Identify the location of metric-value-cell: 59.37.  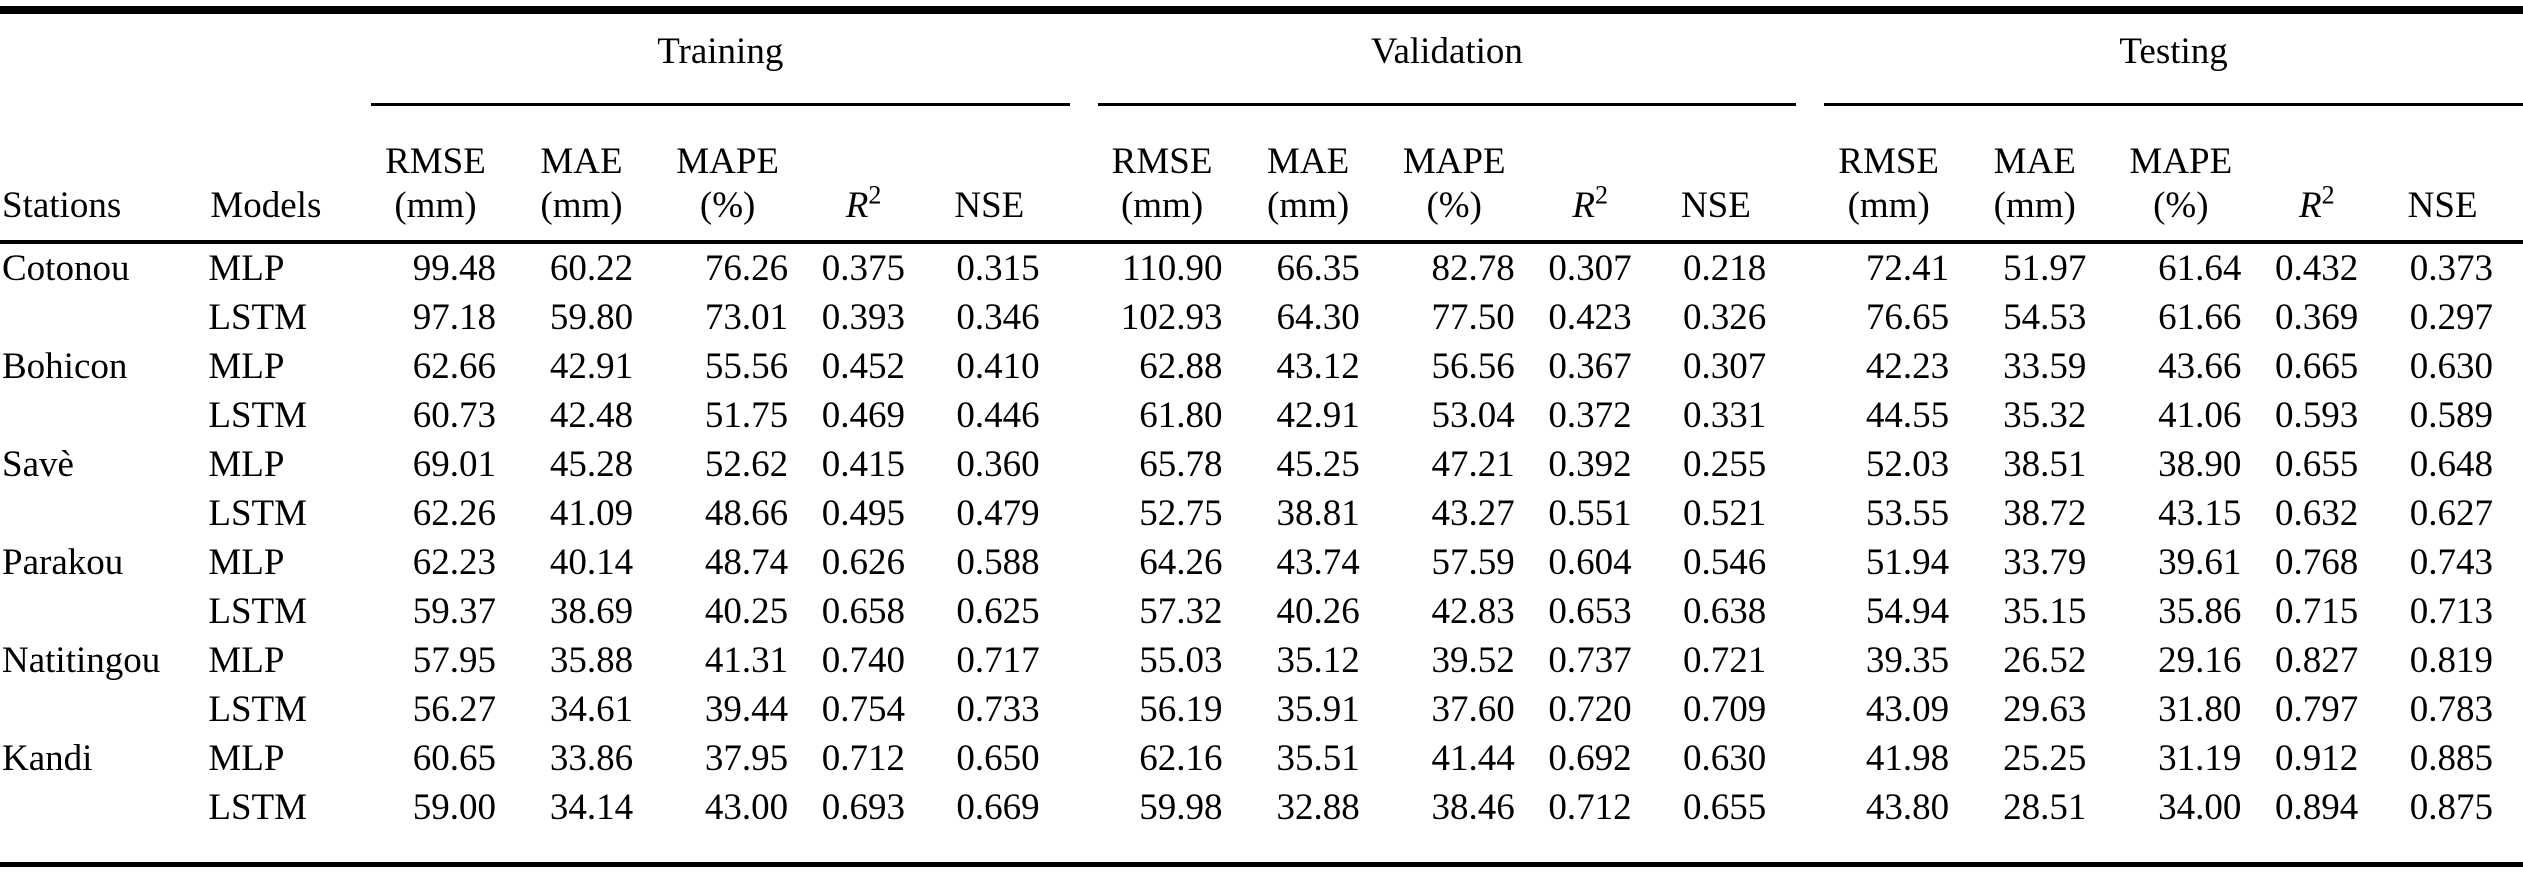
(454, 611).